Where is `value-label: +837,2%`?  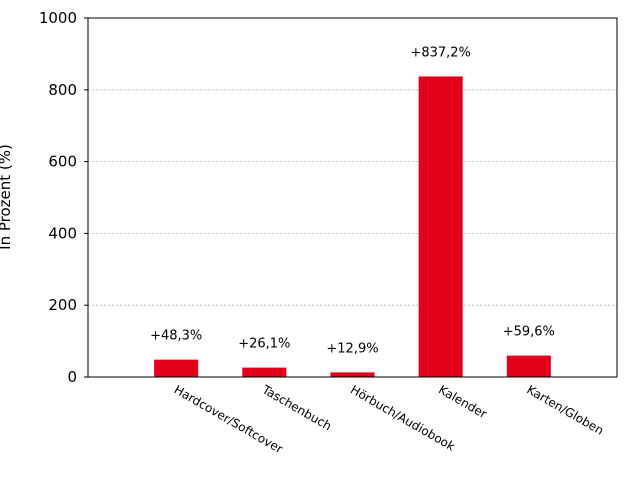 value-label: +837,2% is located at coordinates (440, 52).